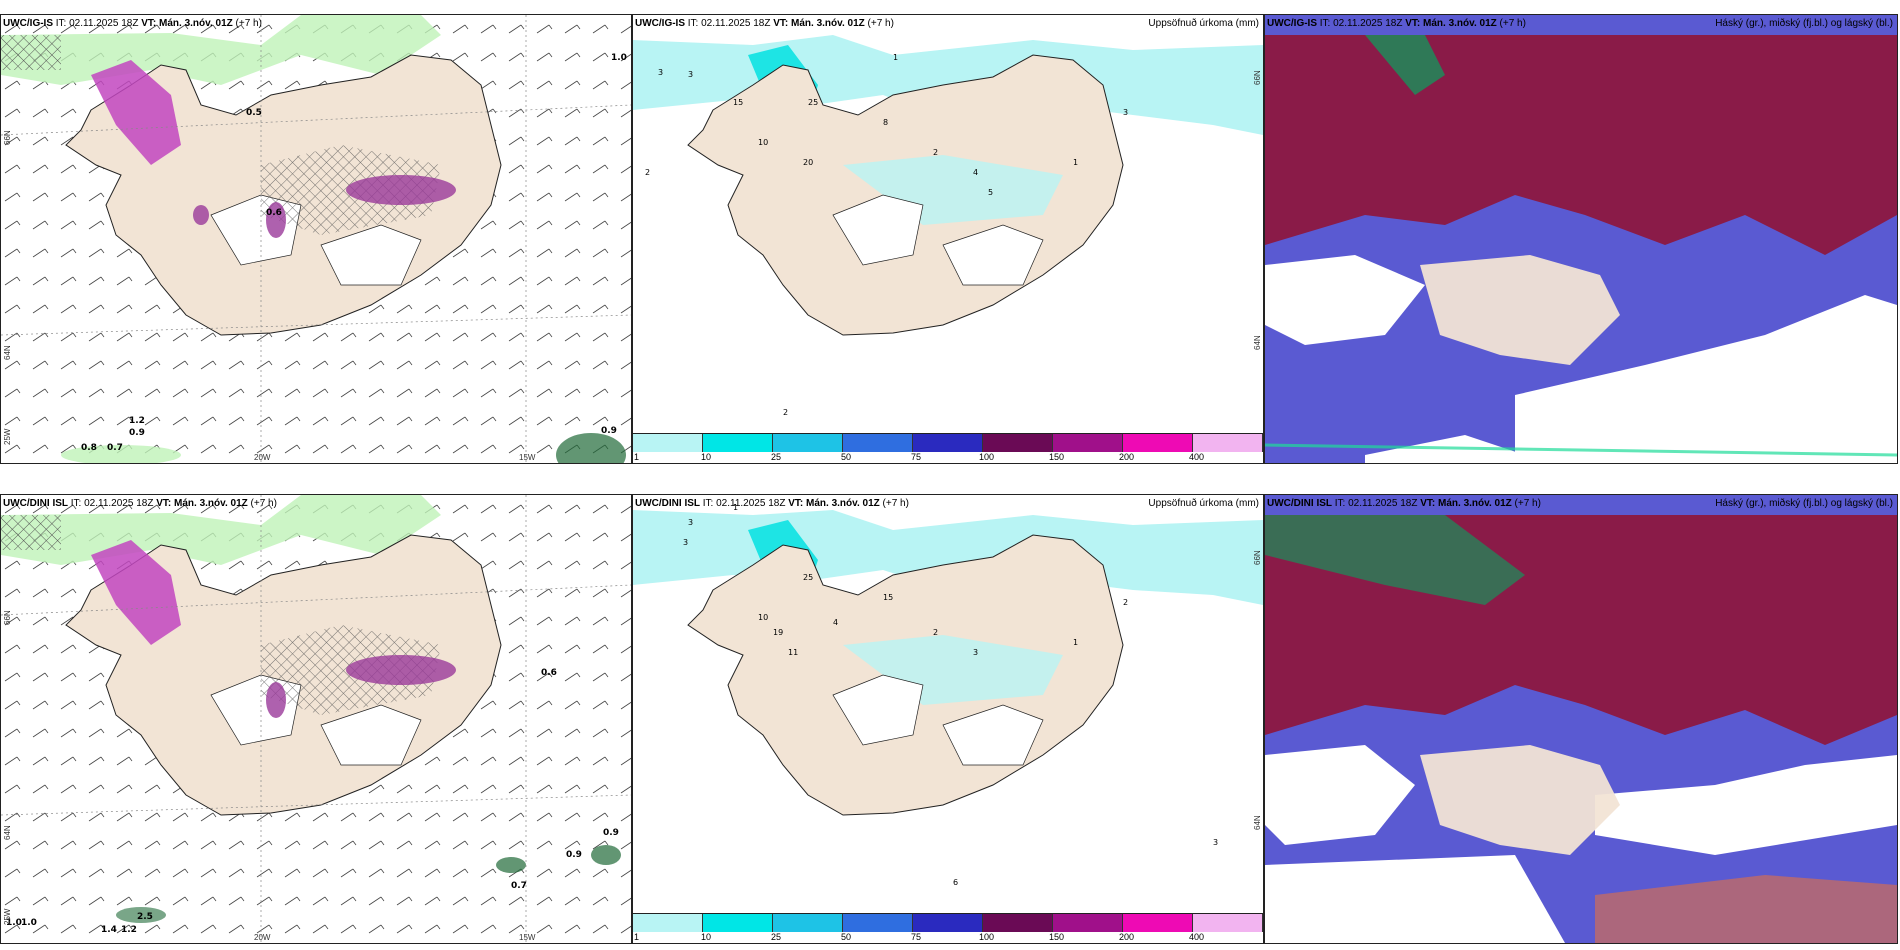 This screenshot has height=950, width=1900. I want to click on wind-value: 1.4, so click(109, 930).